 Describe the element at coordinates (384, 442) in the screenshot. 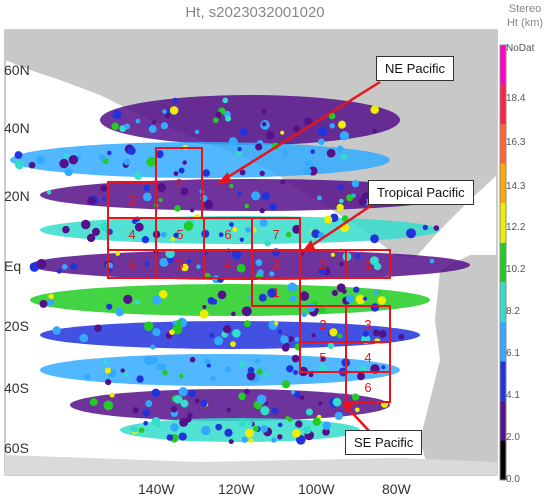

I see `callout-se-pacific: SE Pacific` at that location.